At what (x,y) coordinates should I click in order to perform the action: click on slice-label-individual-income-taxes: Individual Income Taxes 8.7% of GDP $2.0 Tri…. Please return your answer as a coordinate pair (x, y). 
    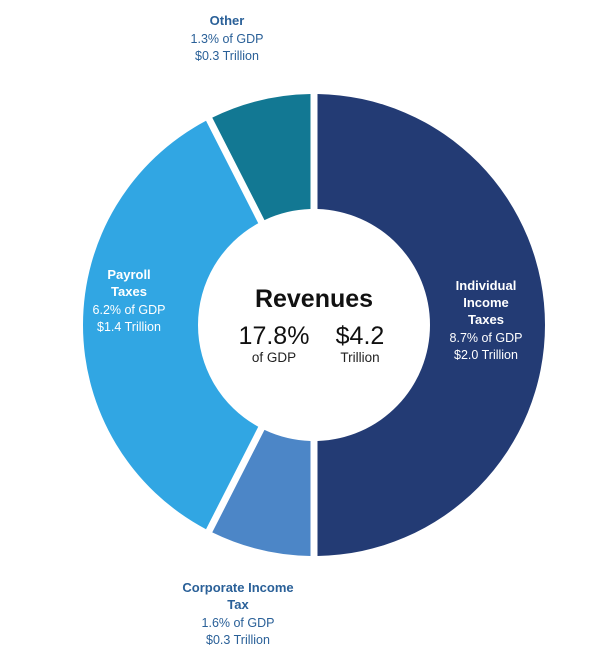
    Looking at the image, I should click on (486, 320).